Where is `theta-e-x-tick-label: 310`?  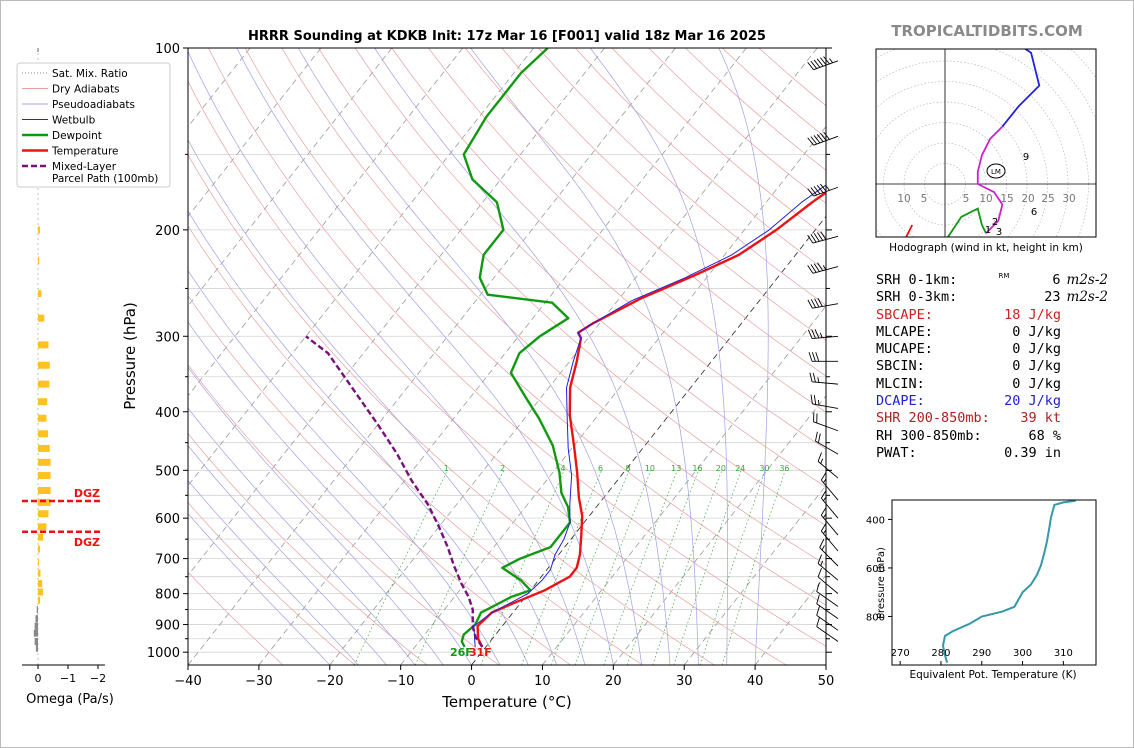
theta-e-x-tick-label: 310 is located at coordinates (1063, 653).